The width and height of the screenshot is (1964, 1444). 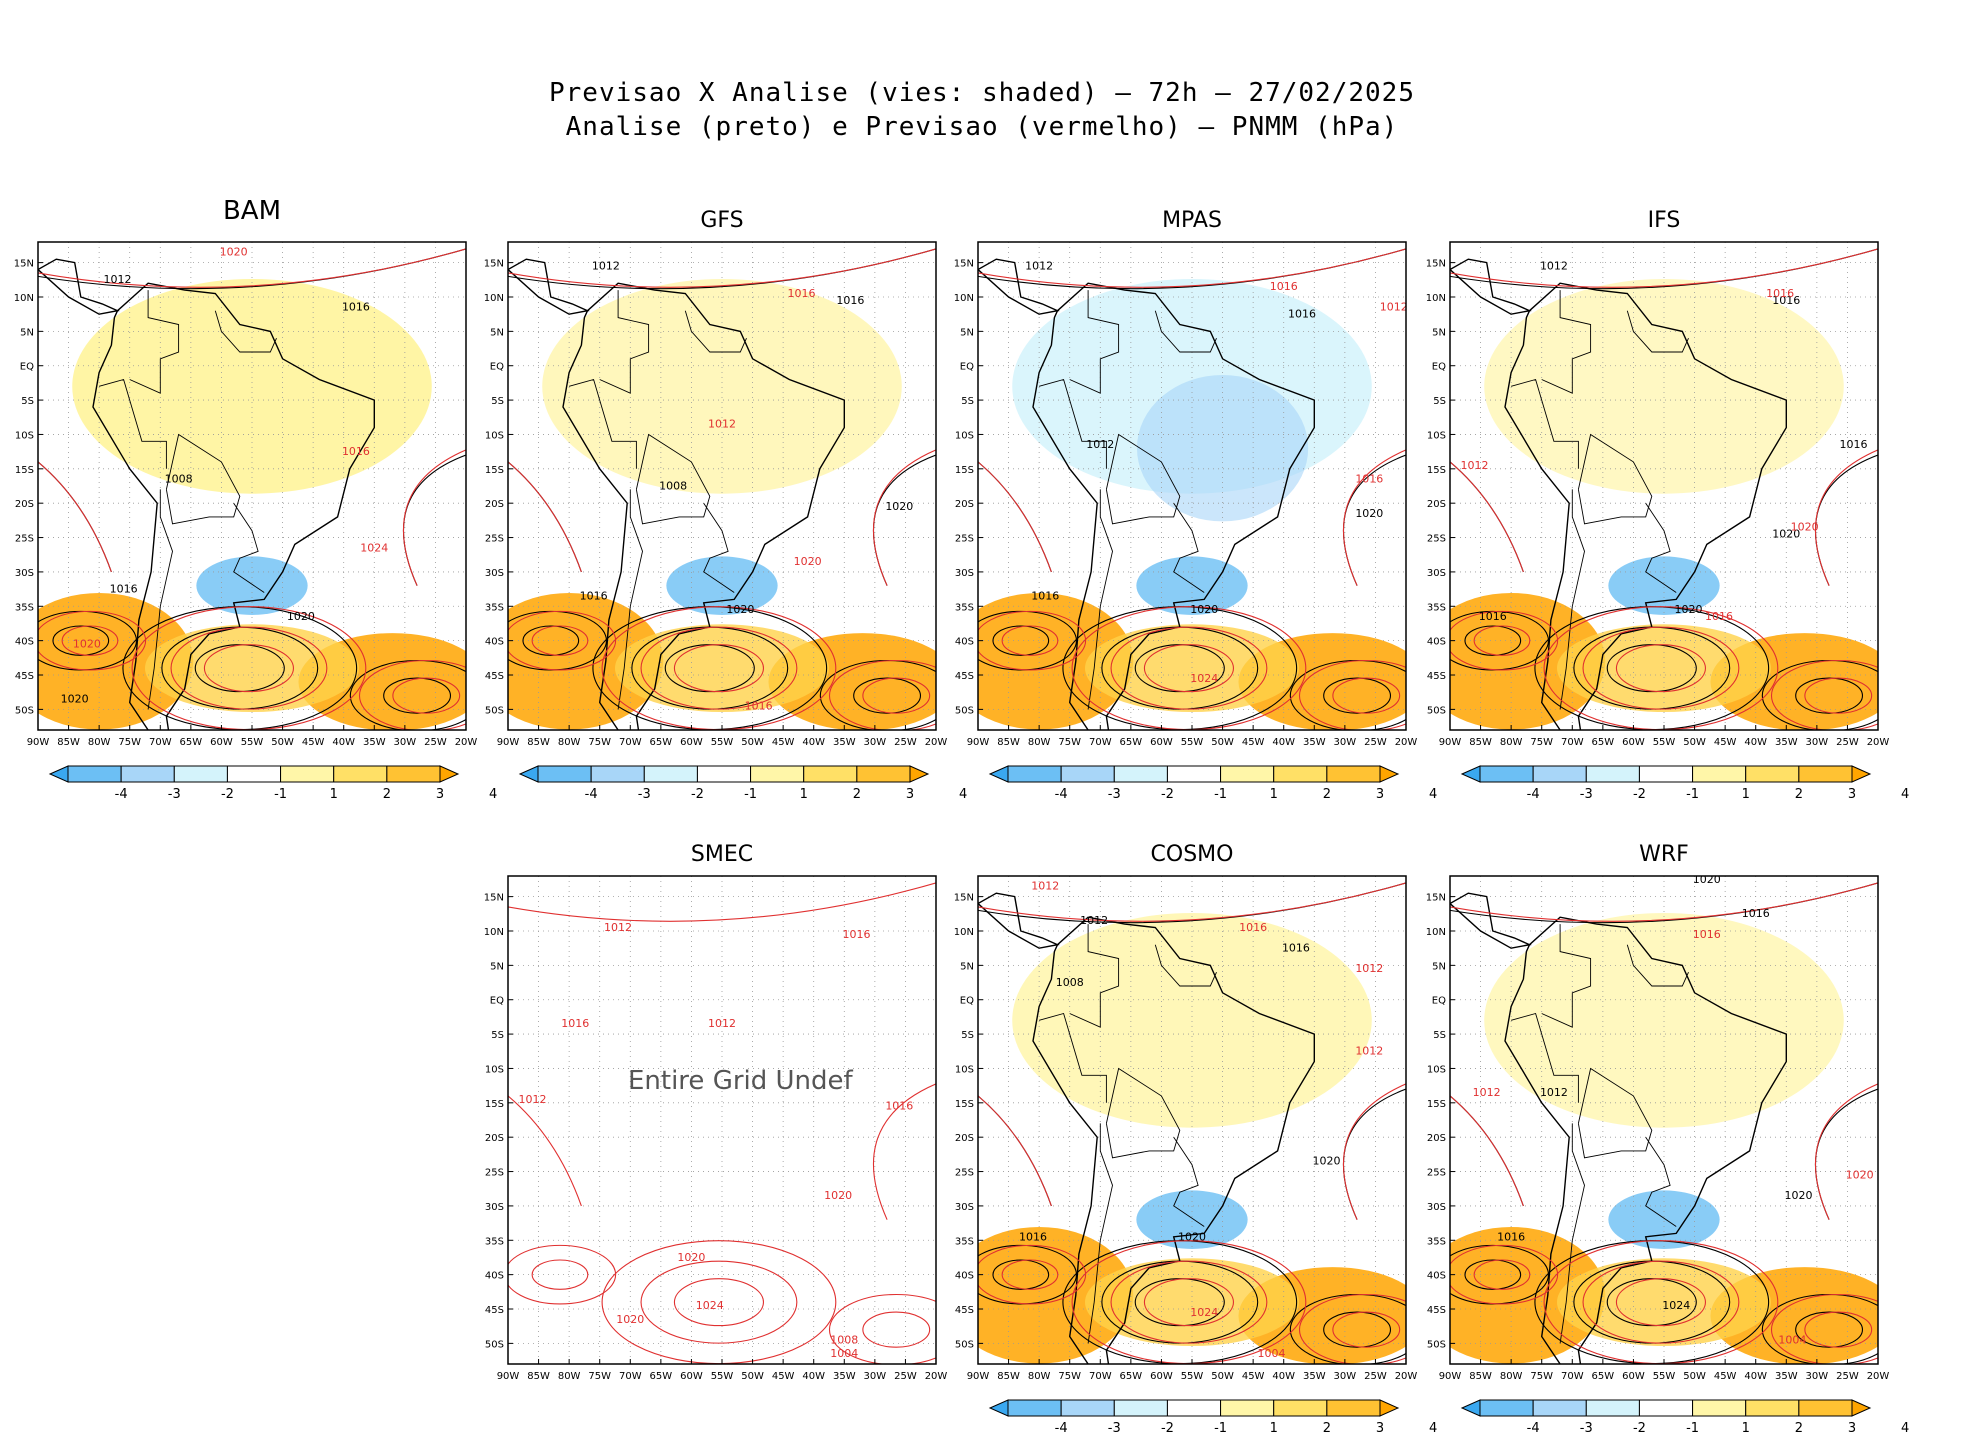 I want to click on x-tick-label: 50W, so click(x=752, y=1376).